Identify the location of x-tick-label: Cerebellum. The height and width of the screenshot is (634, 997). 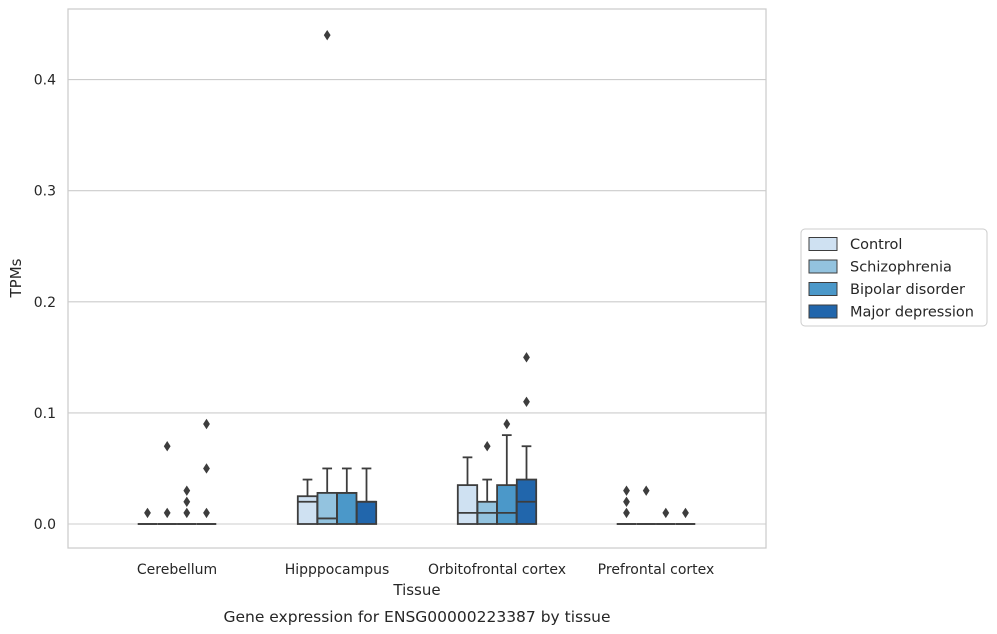
(177, 570).